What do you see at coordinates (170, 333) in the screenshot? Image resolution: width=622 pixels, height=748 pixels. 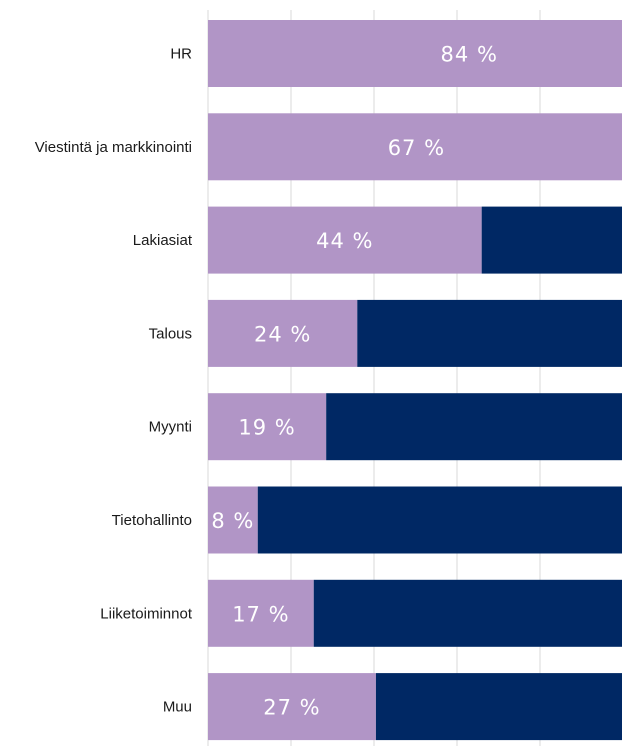 I see `category-label: Talous` at bounding box center [170, 333].